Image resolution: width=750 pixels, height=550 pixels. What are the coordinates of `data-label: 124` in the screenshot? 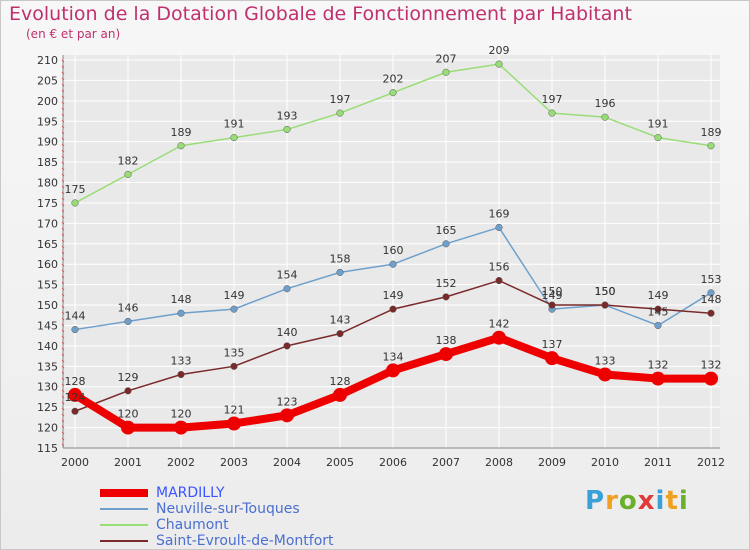 It's located at (75, 397).